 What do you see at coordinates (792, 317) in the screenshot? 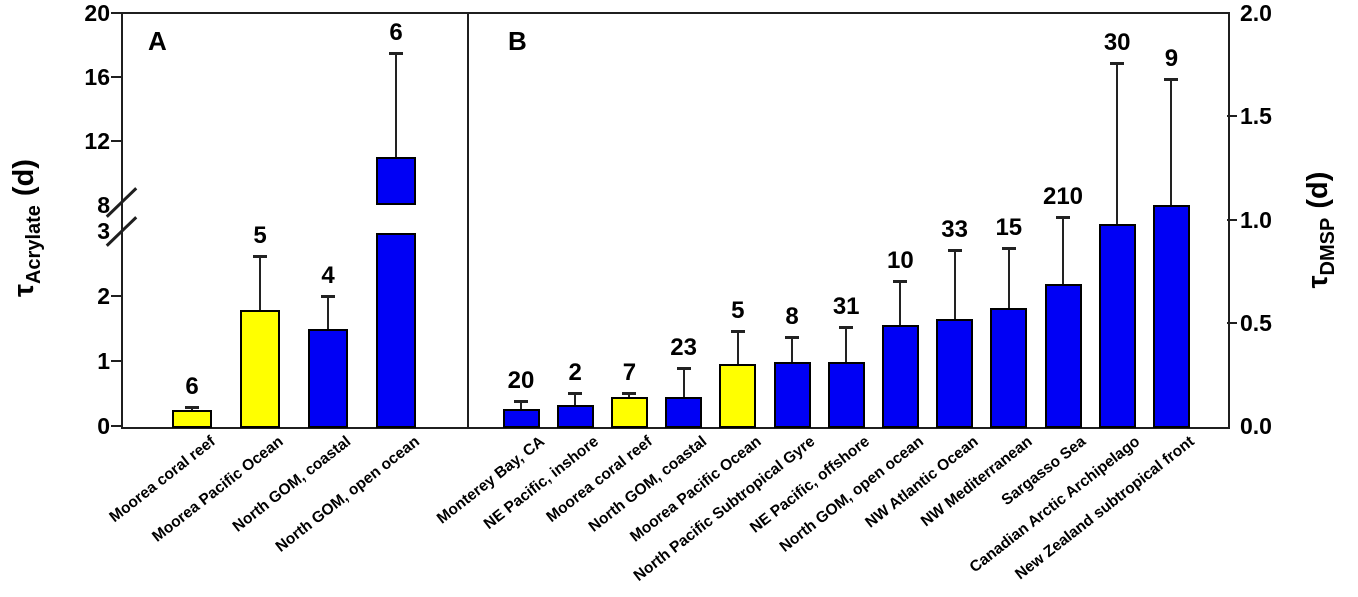
I see `n-count-label: 8` at bounding box center [792, 317].